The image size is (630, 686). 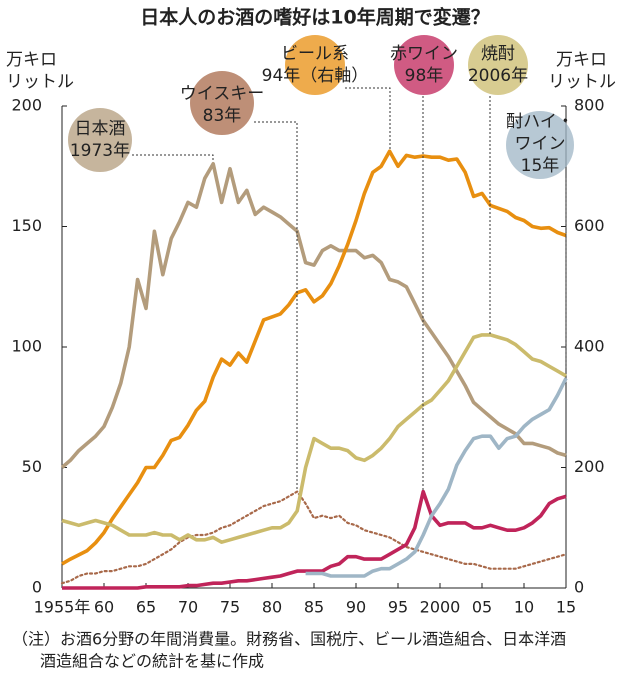 I want to click on bubble-text: 日本酒, so click(x=100, y=129).